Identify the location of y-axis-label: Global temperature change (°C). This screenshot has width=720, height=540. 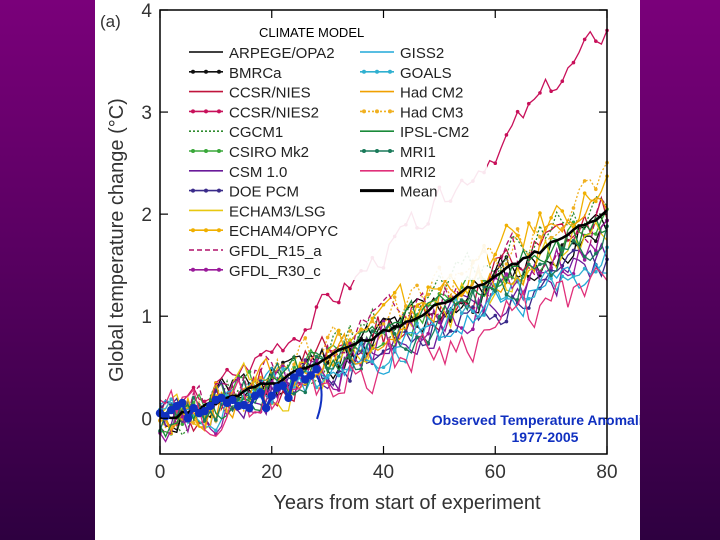
(117, 240).